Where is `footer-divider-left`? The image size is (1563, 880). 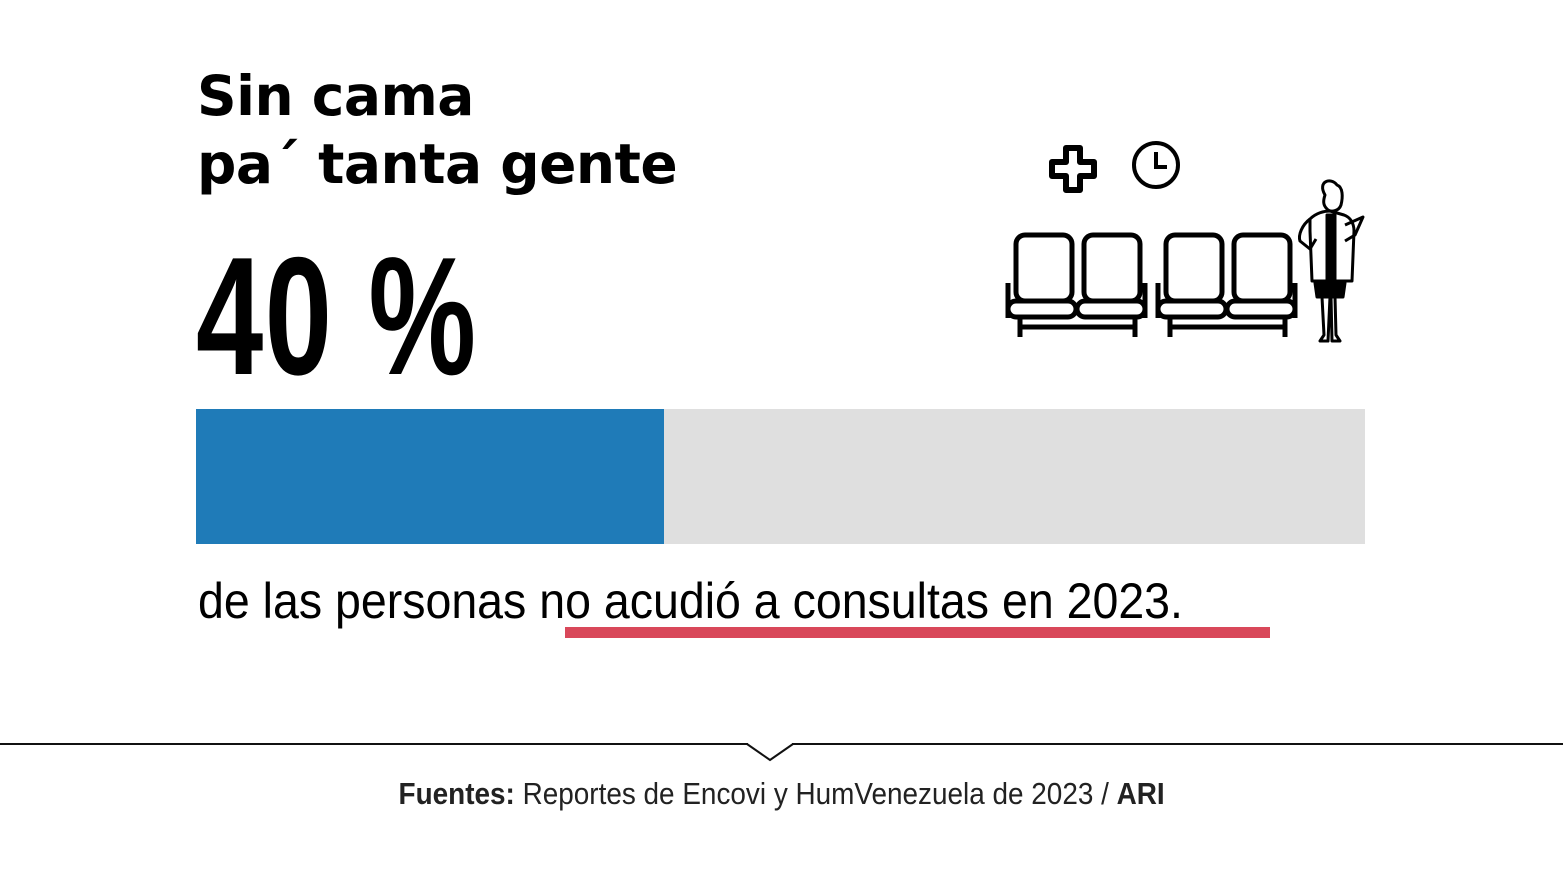
footer-divider-left is located at coordinates (374, 744).